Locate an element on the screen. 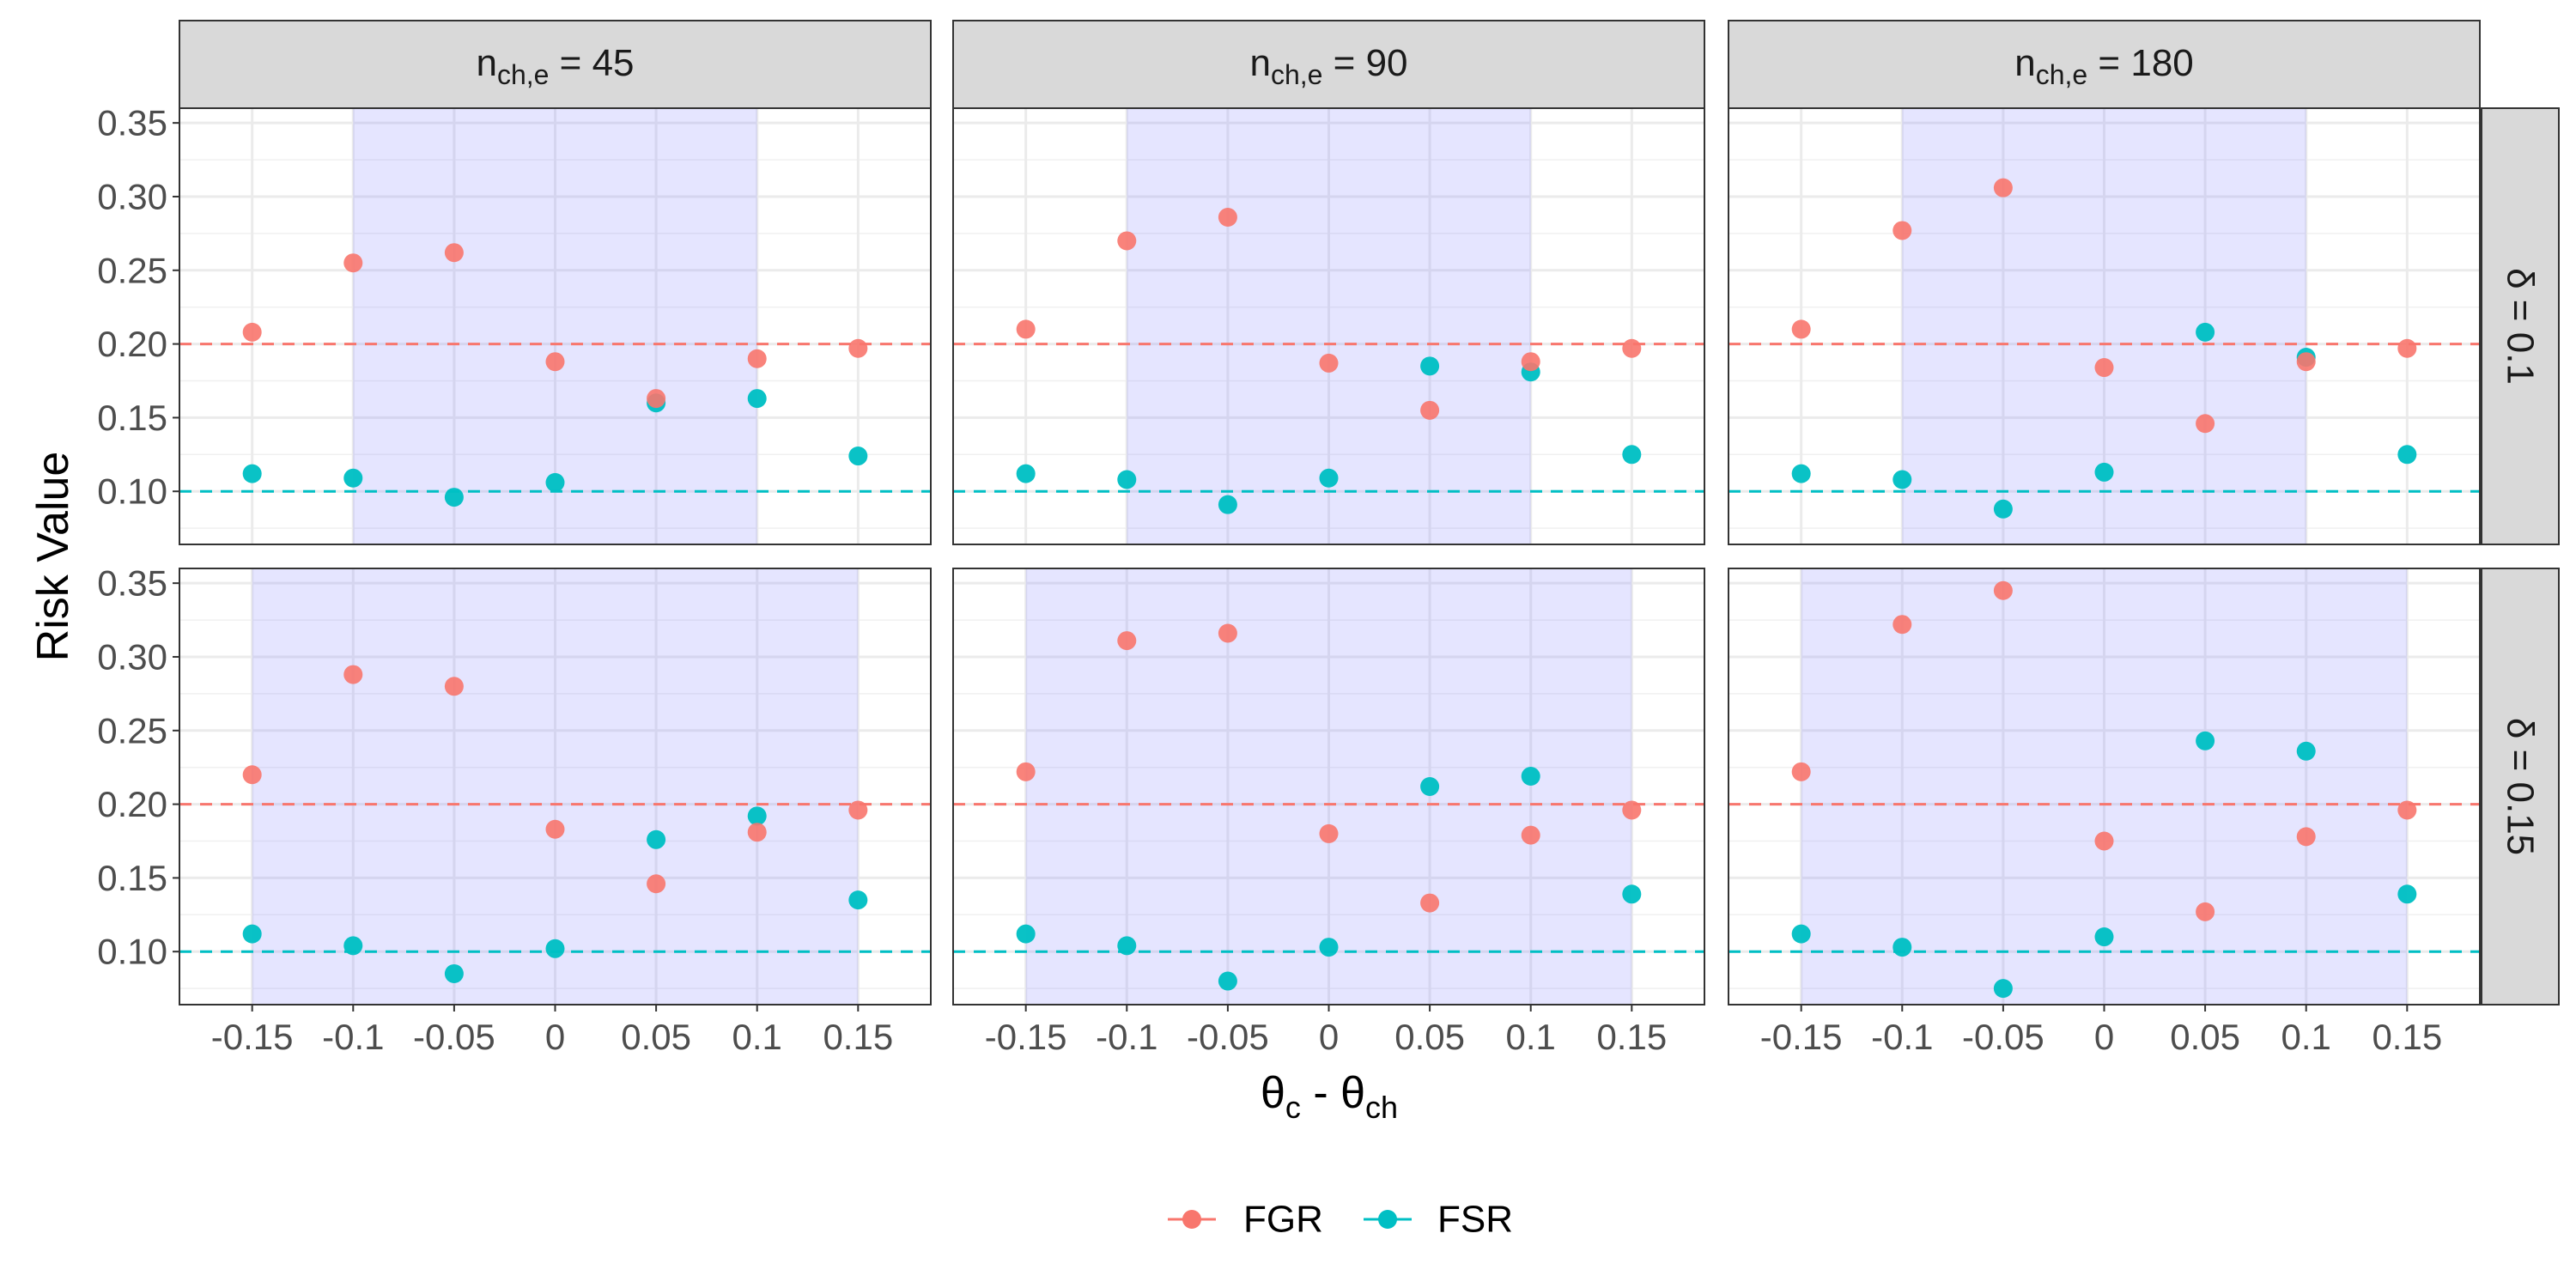  legend-label-fsr: FSR is located at coordinates (1475, 1220).